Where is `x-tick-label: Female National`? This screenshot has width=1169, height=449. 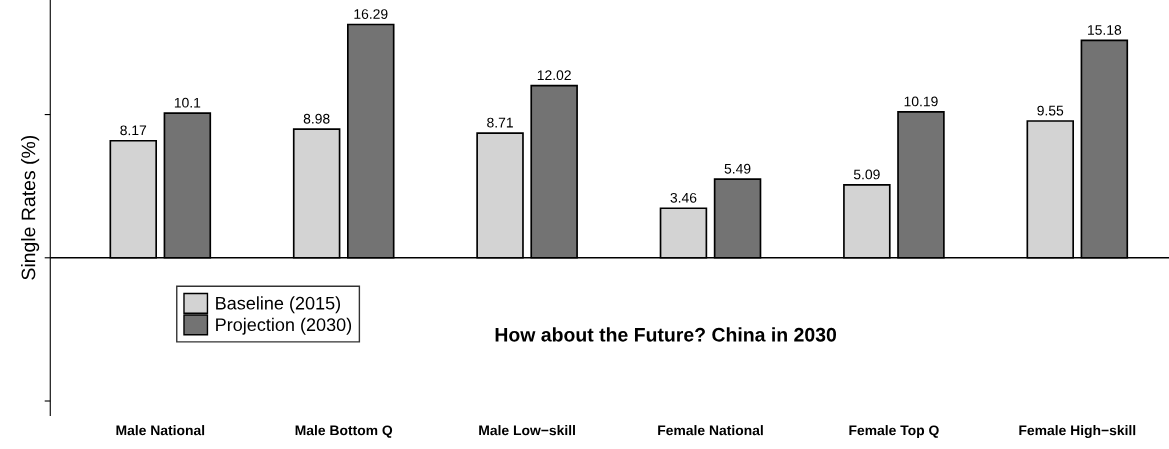
x-tick-label: Female National is located at coordinates (710, 430).